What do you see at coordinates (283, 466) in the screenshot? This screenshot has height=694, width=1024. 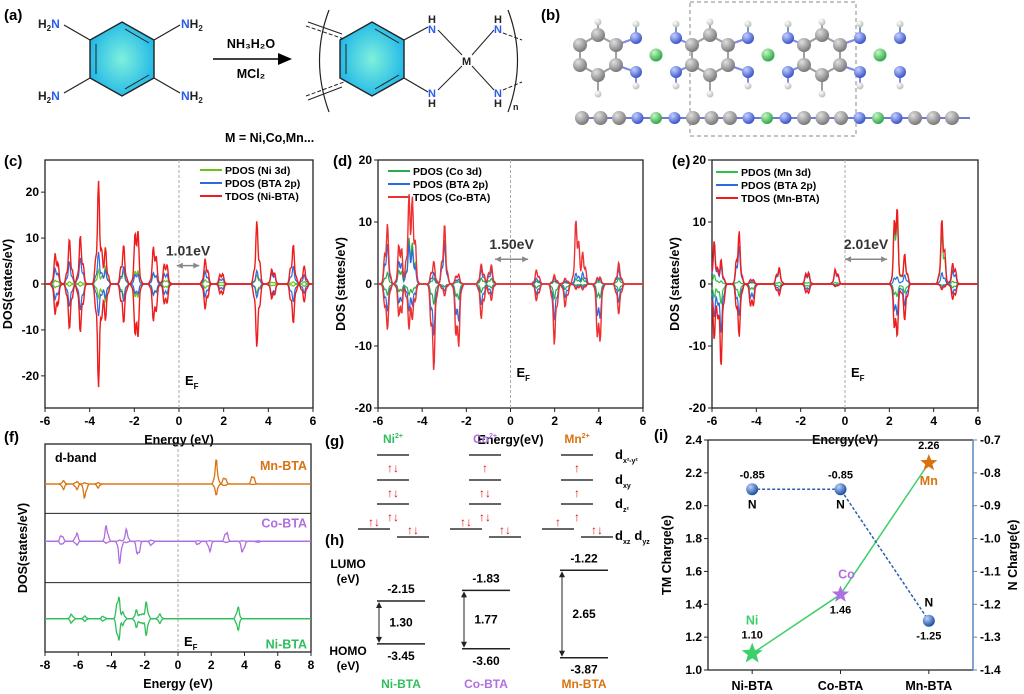 I see `series-label: Mn-BTA` at bounding box center [283, 466].